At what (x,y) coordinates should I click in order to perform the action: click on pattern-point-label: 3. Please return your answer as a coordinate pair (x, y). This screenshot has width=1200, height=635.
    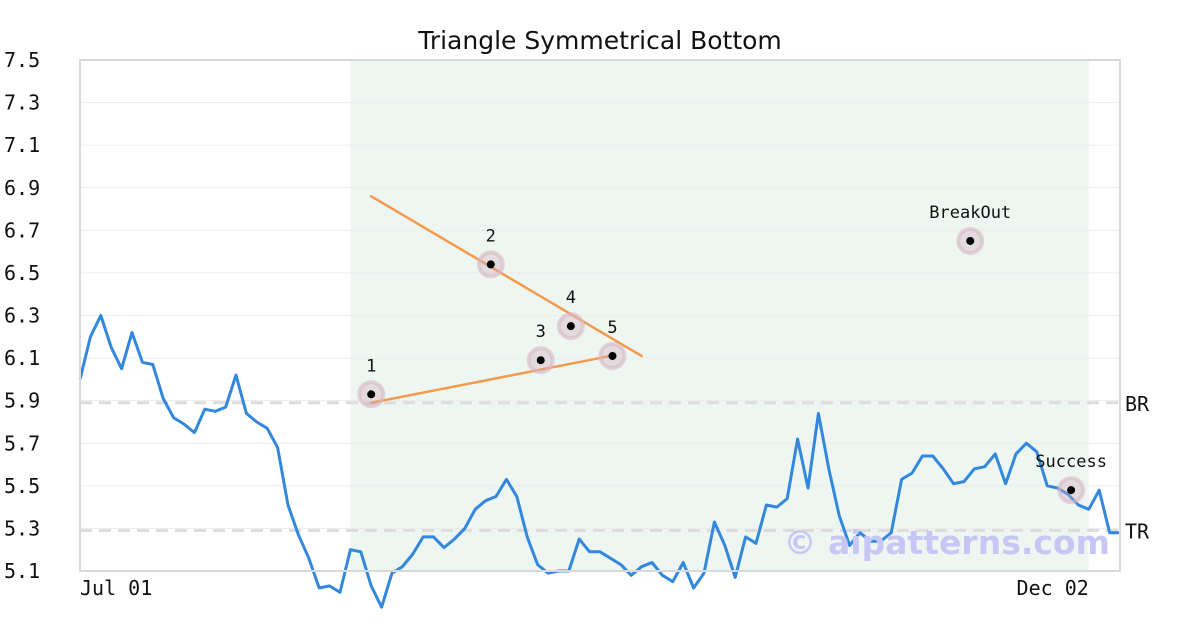
    Looking at the image, I should click on (541, 332).